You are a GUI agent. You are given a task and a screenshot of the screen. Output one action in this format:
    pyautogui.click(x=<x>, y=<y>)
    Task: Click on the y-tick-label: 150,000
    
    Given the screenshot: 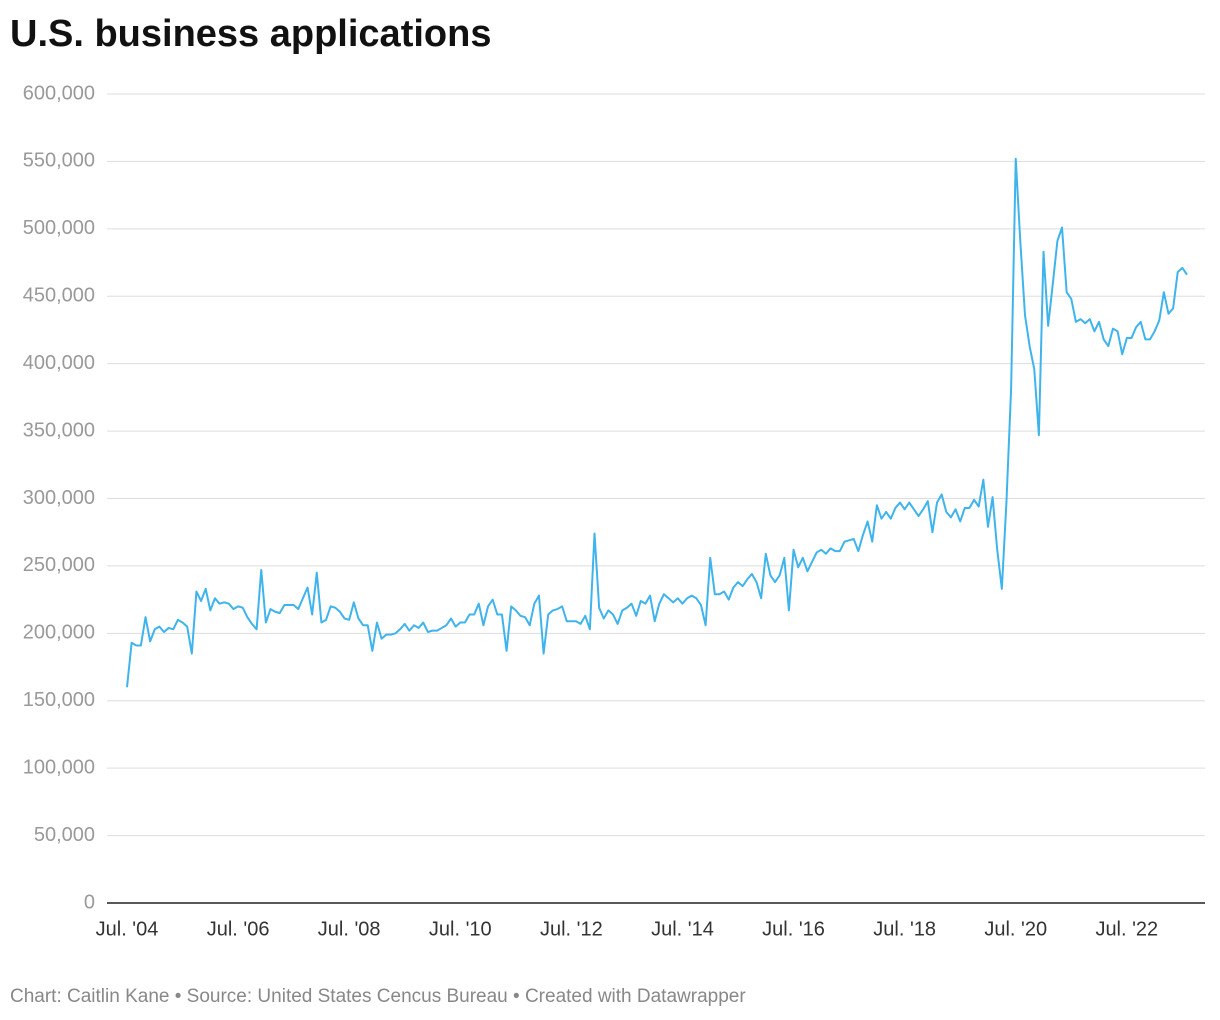 What is the action you would take?
    pyautogui.click(x=59, y=700)
    